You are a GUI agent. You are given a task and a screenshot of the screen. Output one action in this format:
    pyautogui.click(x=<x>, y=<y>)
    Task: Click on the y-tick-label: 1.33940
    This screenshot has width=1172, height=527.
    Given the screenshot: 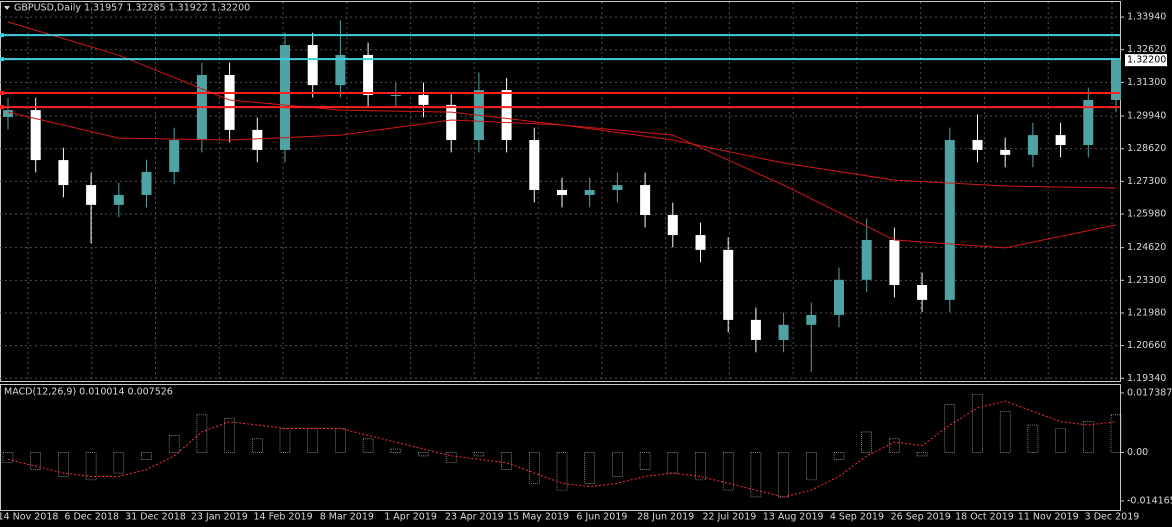 What is the action you would take?
    pyautogui.click(x=1146, y=17)
    